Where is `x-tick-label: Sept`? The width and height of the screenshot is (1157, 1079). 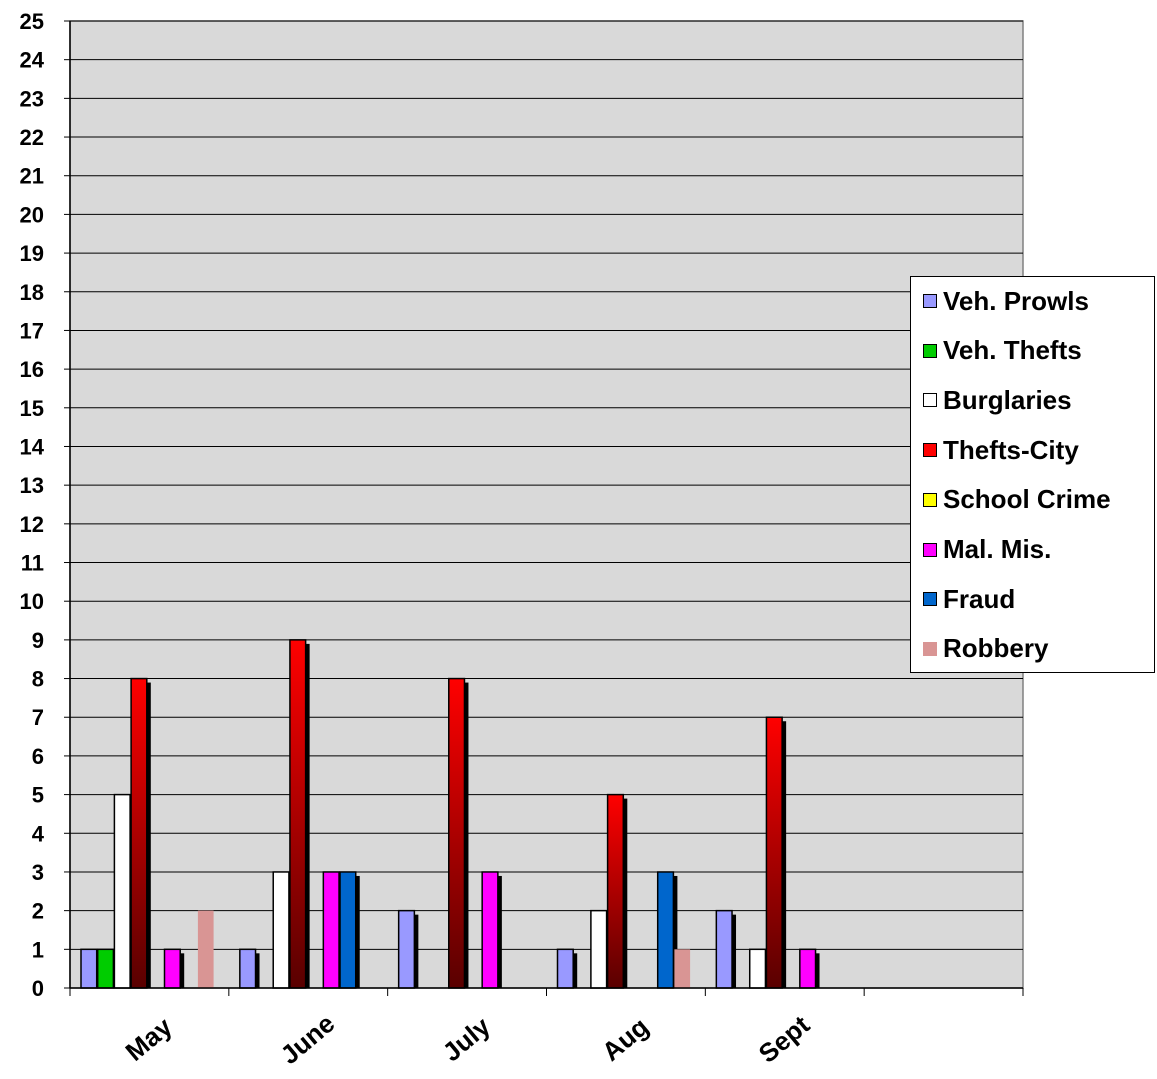 x-tick-label: Sept is located at coordinates (784, 1038).